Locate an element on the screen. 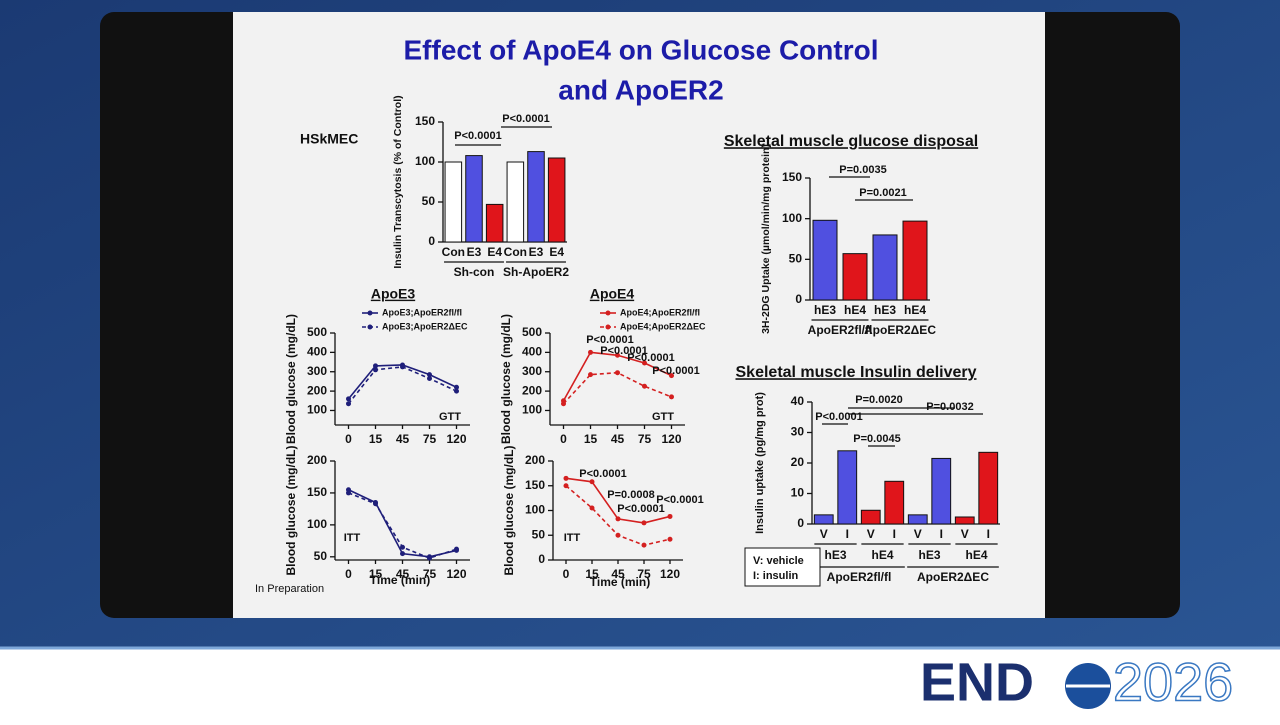 This screenshot has height=725, width=1280. logo-text: 2026 is located at coordinates (1173, 682).